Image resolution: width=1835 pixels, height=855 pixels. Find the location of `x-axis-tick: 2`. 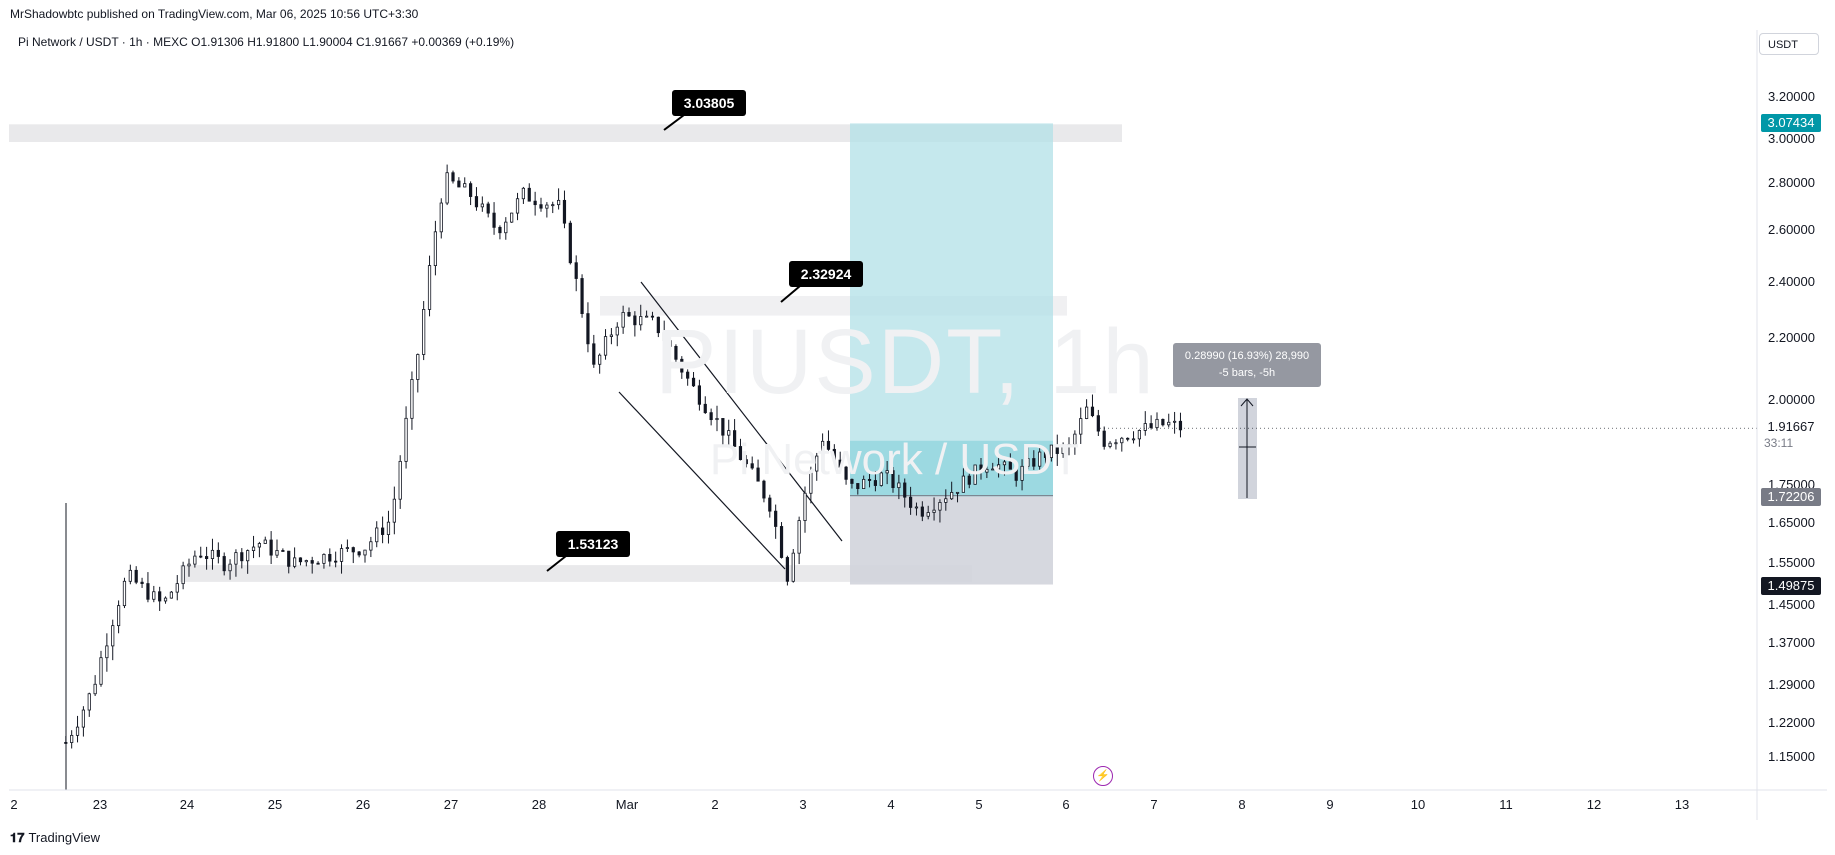

x-axis-tick: 2 is located at coordinates (715, 804).